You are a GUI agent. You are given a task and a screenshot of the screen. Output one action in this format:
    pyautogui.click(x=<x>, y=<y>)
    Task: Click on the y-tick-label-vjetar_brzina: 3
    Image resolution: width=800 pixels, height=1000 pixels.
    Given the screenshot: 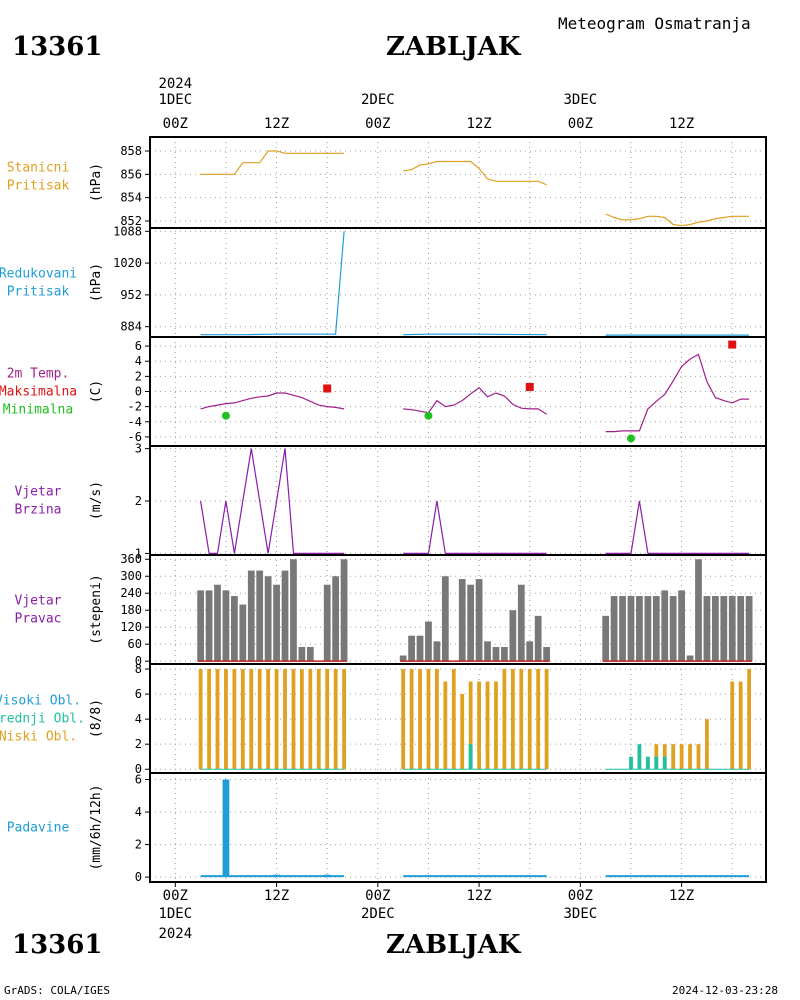 What is the action you would take?
    pyautogui.click(x=138, y=449)
    